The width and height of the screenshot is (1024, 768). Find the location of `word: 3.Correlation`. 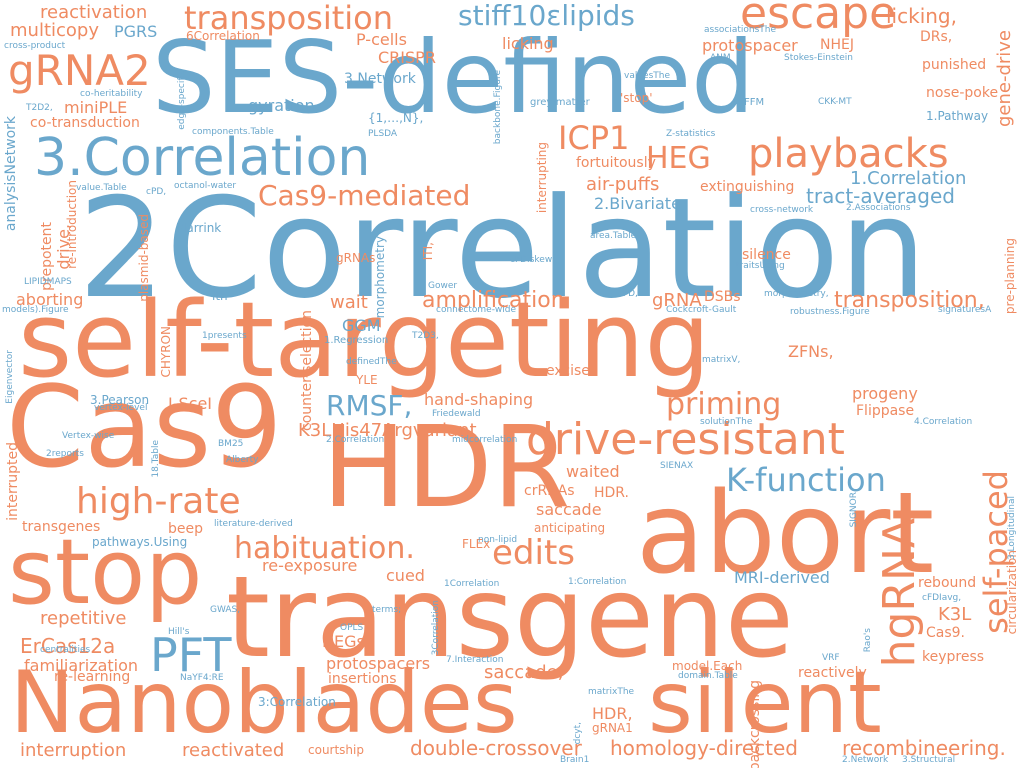

word: 3.Correlation is located at coordinates (202, 158).